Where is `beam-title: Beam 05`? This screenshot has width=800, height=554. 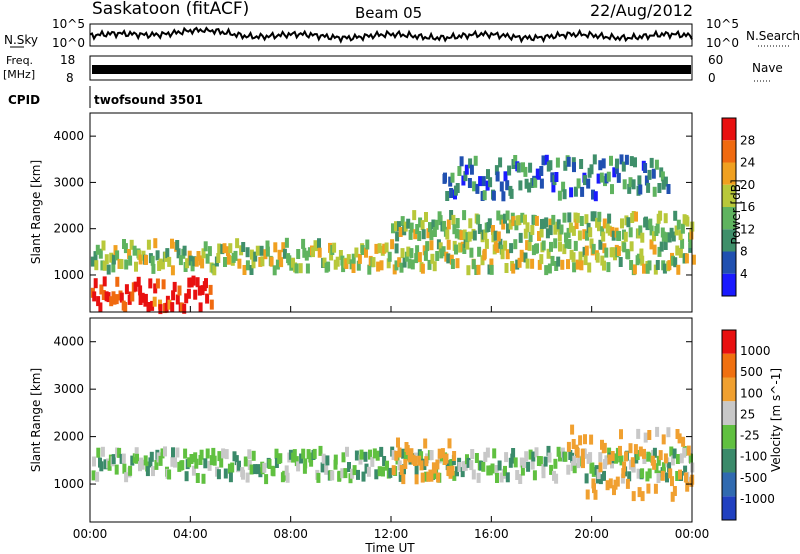
beam-title: Beam 05 is located at coordinates (388, 13).